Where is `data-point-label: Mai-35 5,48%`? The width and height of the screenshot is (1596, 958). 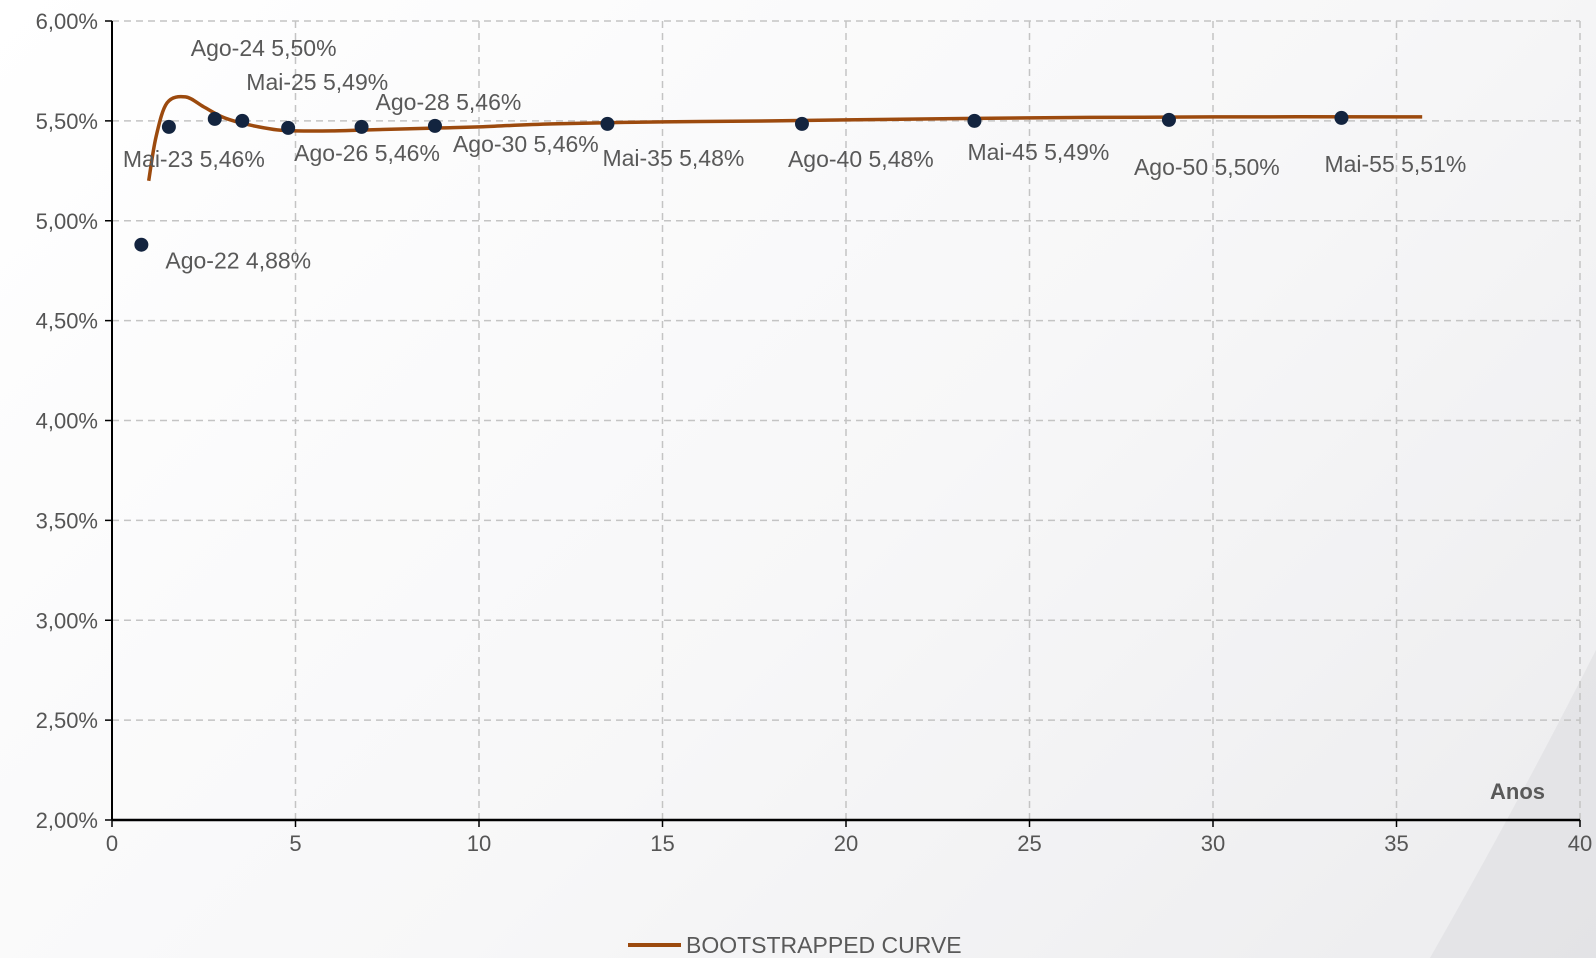
data-point-label: Mai-35 5,48% is located at coordinates (673, 158).